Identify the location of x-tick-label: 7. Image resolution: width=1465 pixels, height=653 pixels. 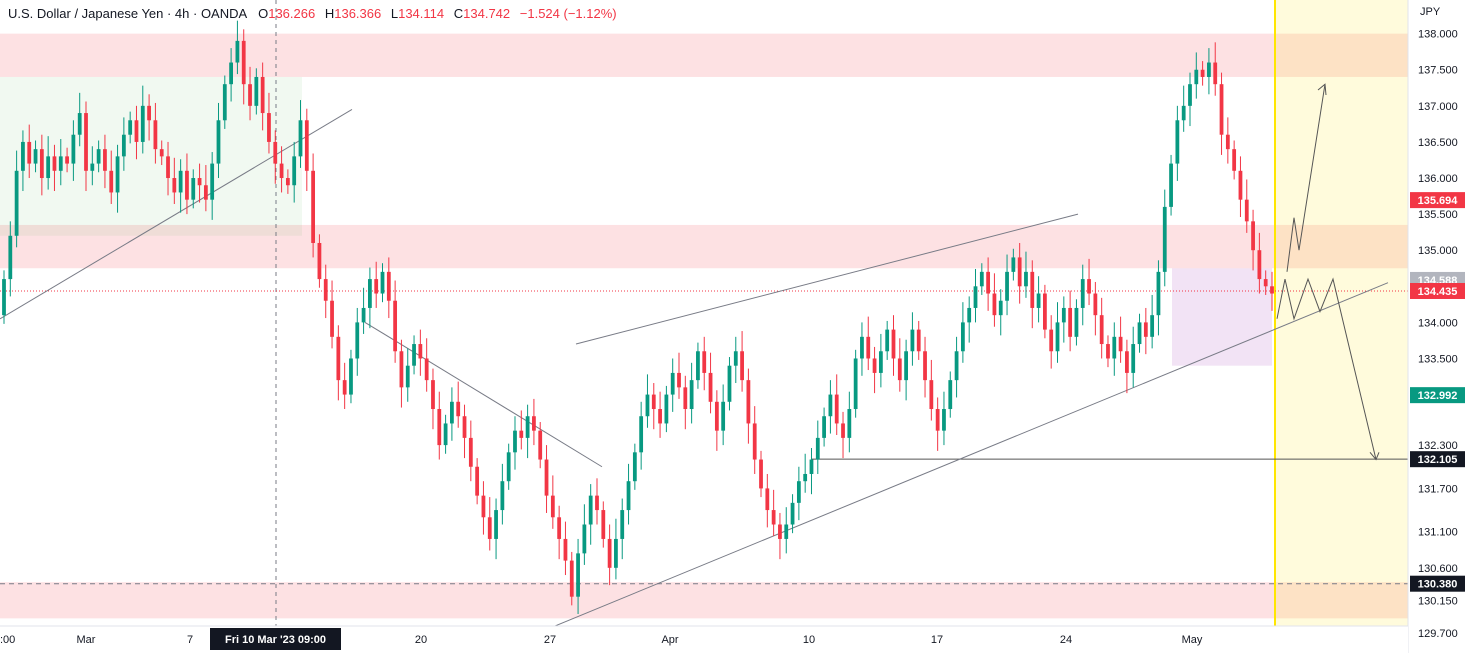
(190, 640).